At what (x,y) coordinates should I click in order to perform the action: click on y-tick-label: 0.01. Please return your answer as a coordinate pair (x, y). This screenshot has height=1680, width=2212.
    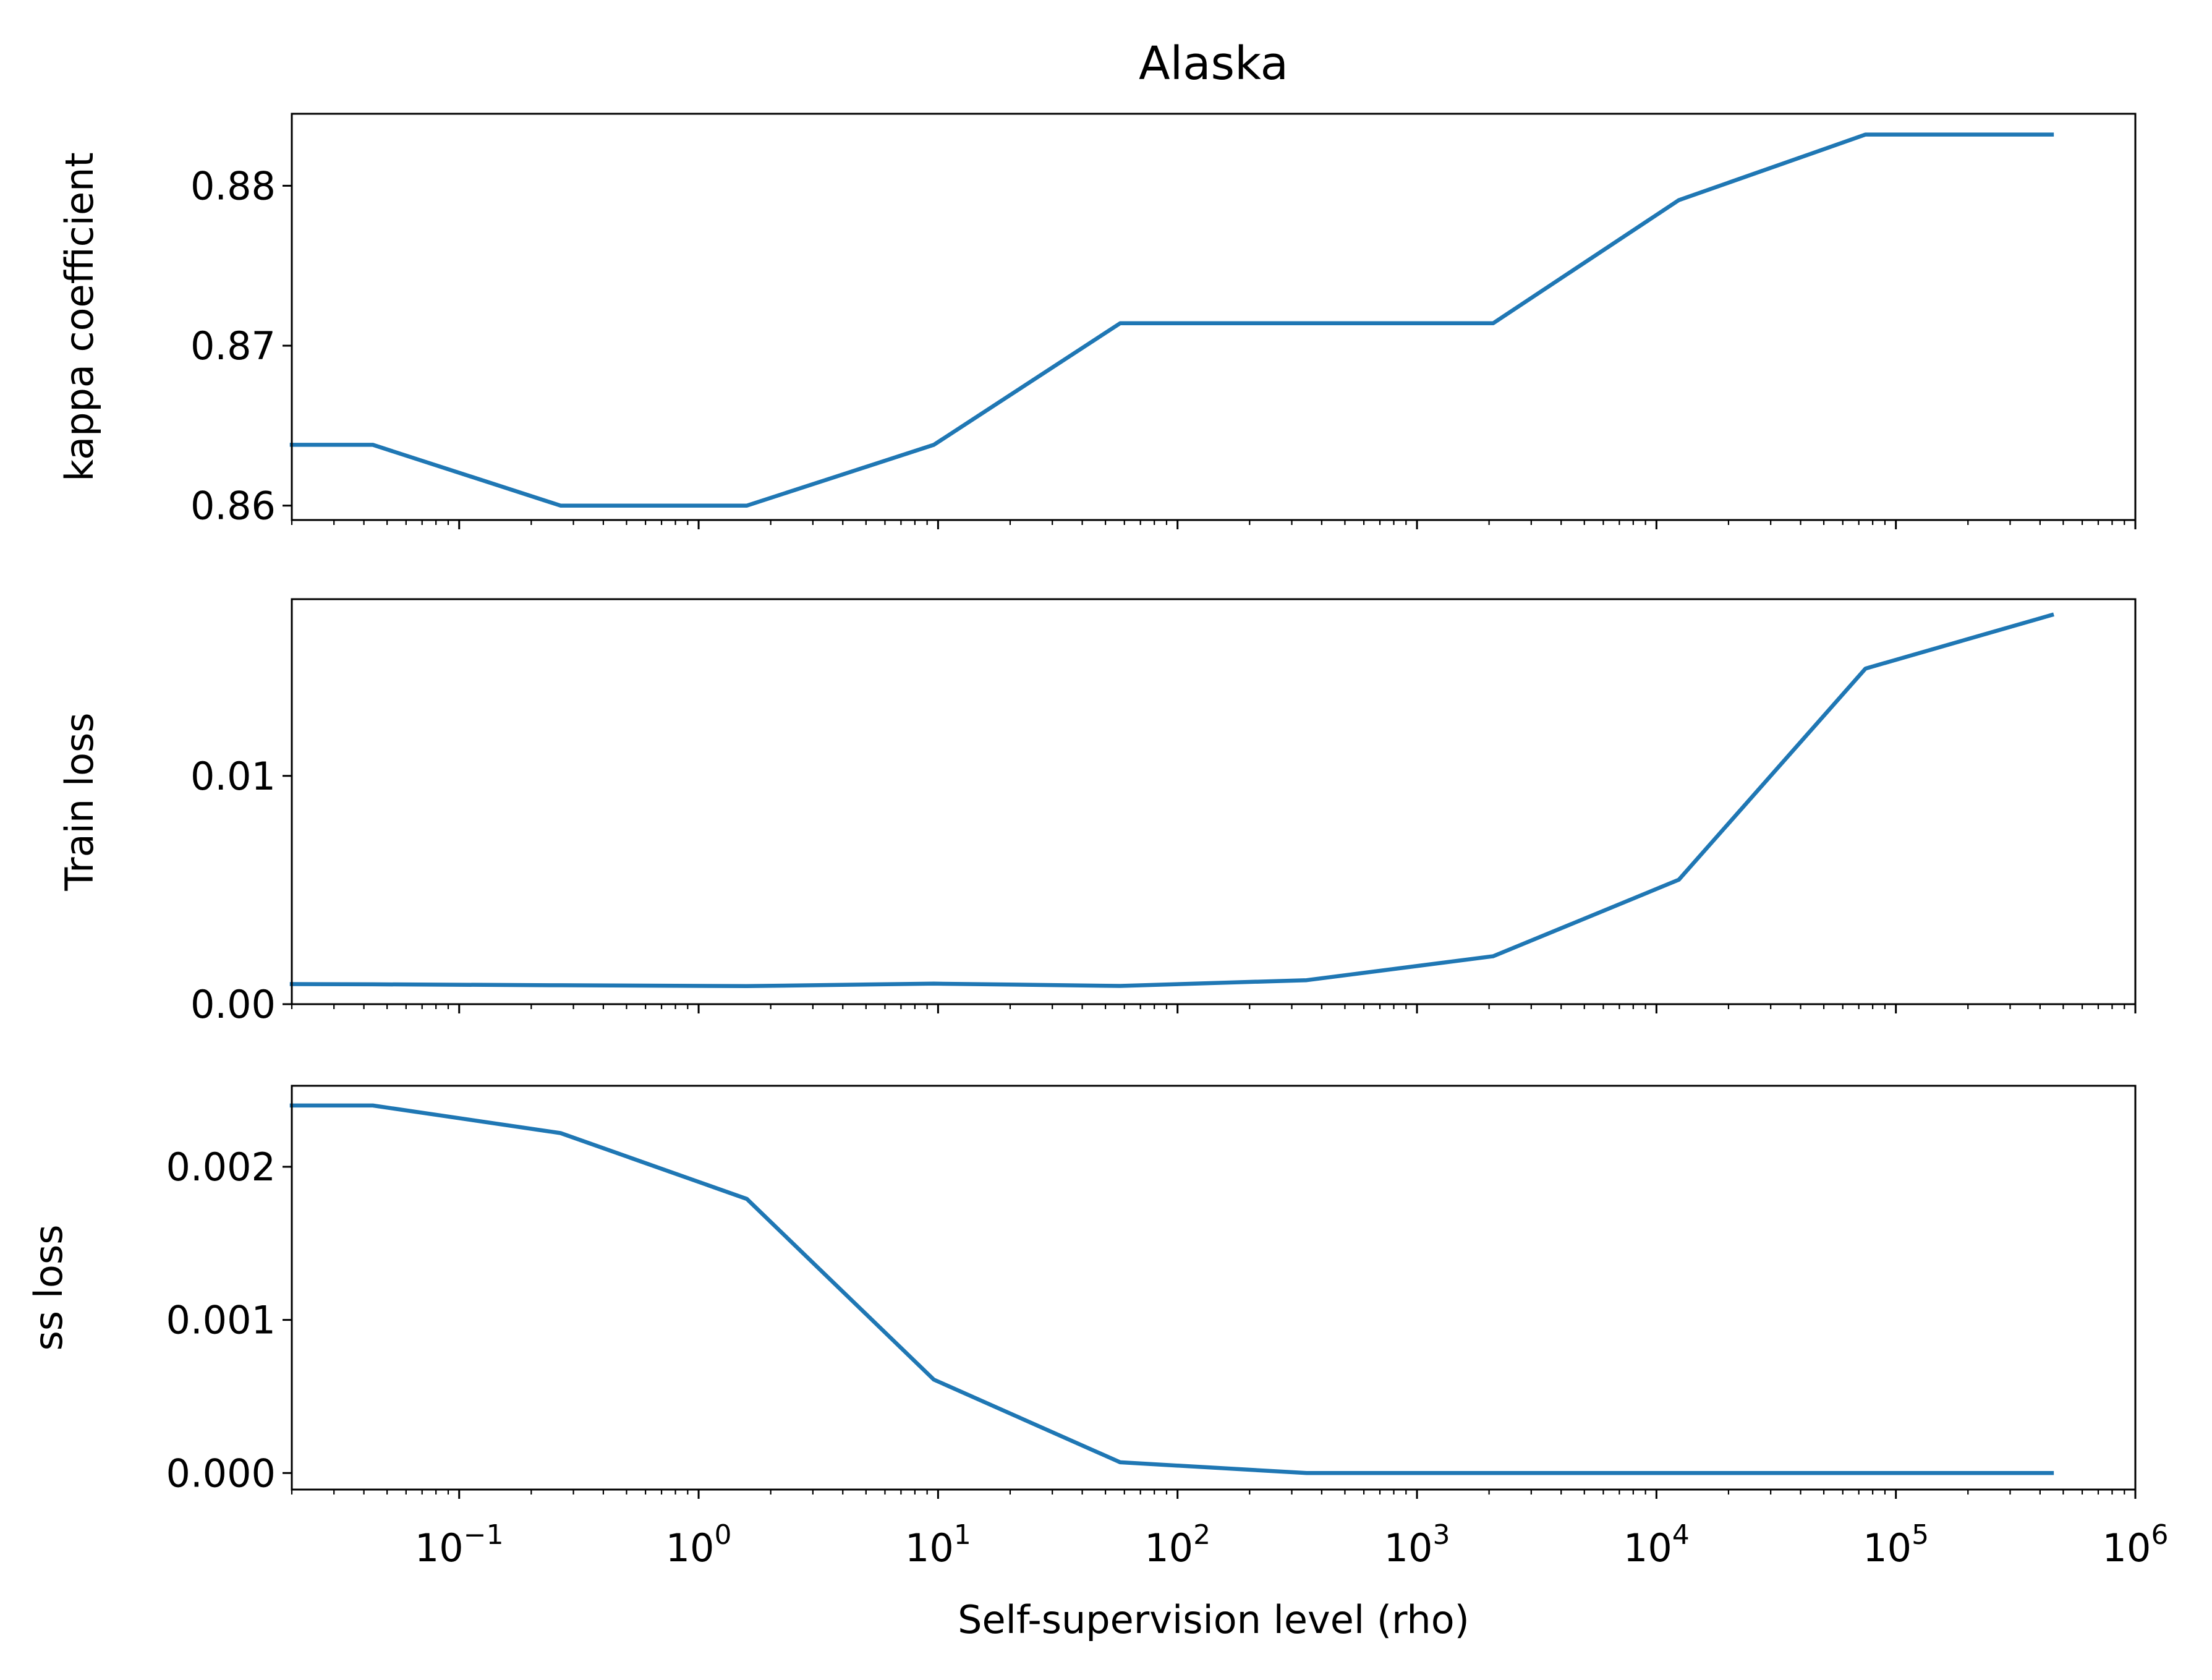
    Looking at the image, I should click on (233, 776).